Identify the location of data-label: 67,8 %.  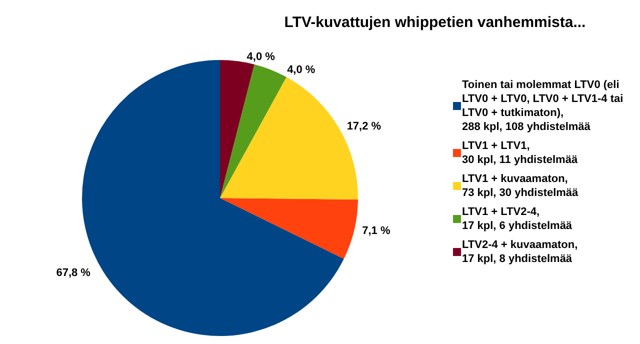
(73, 273).